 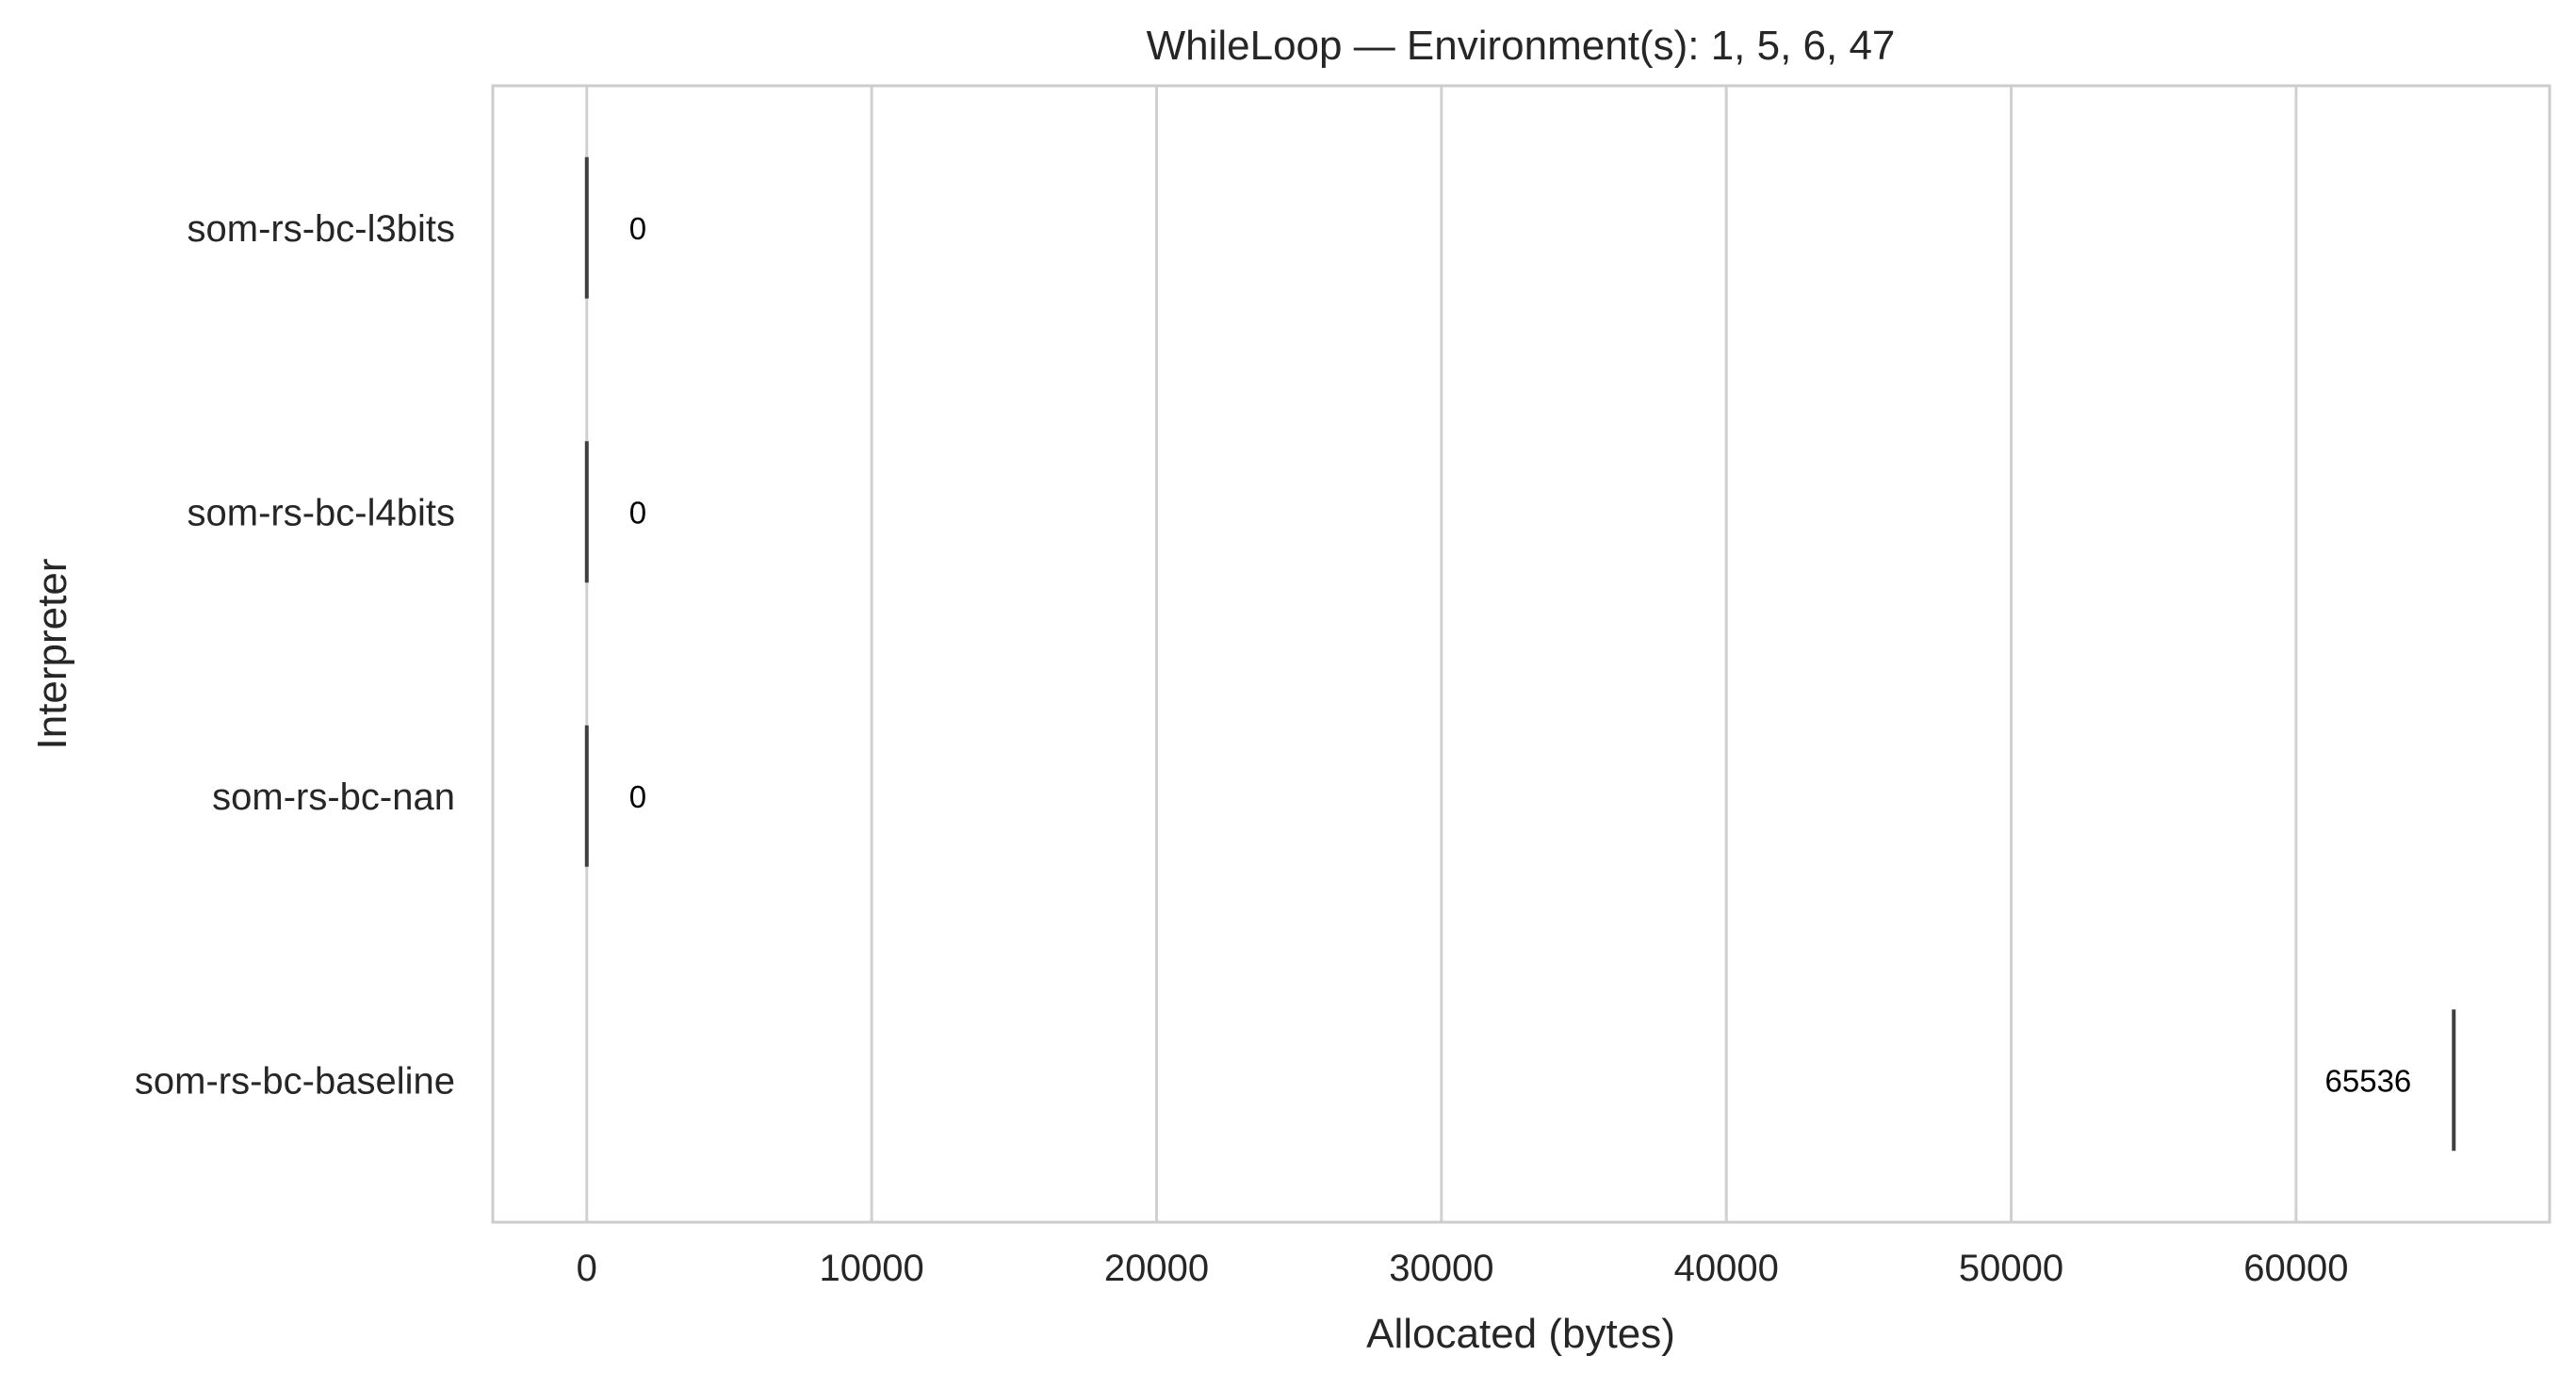 I want to click on y-tick-label: som-rs-bc-baseline, so click(x=295, y=1081).